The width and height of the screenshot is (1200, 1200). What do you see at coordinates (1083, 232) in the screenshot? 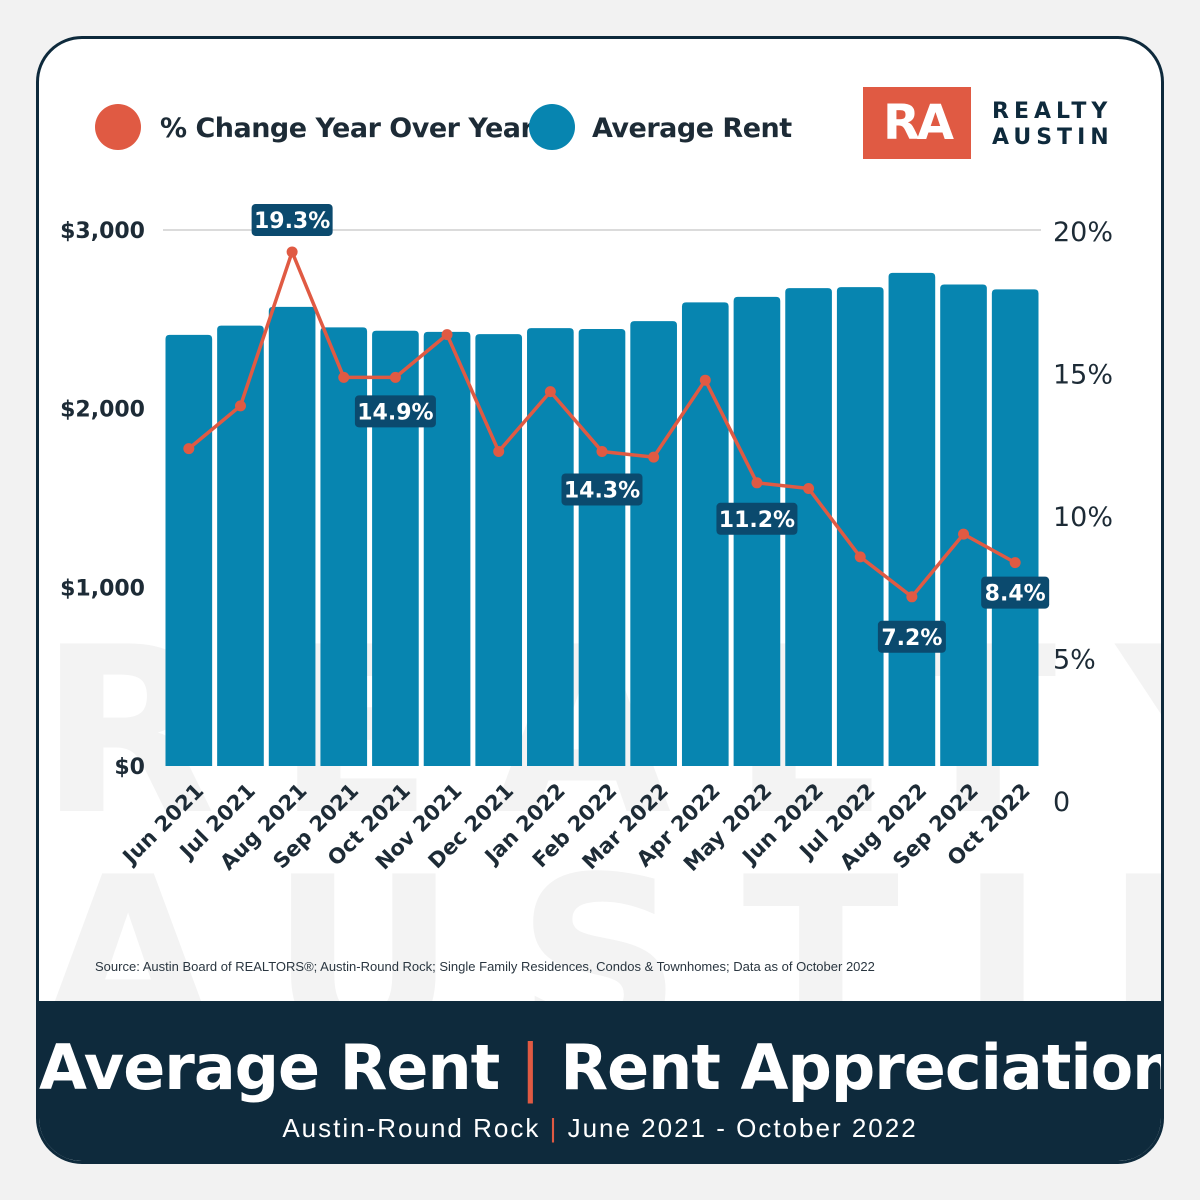
I see `y-right-tick: 20%` at bounding box center [1083, 232].